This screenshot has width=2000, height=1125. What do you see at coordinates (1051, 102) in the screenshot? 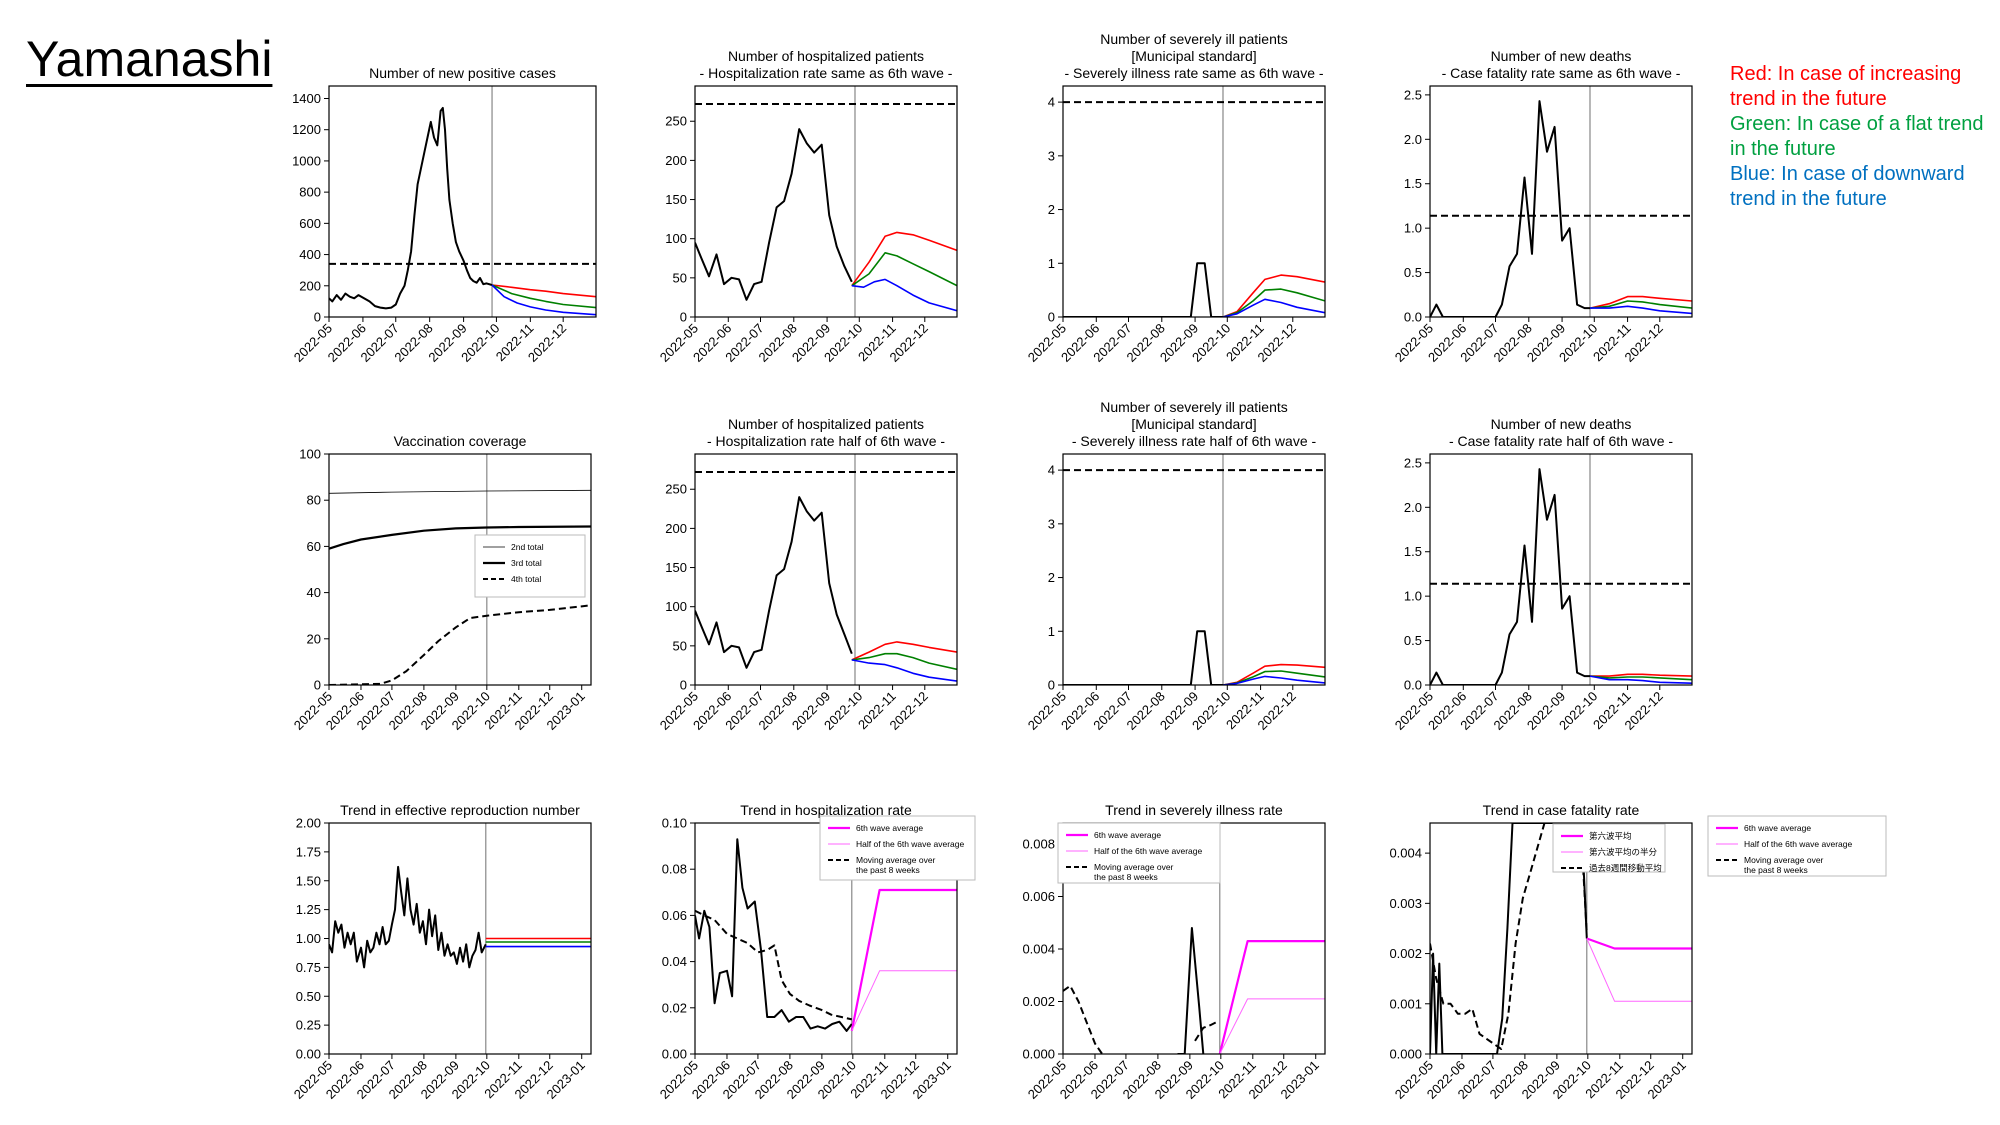
I see `y-tick-label: 4` at bounding box center [1051, 102].